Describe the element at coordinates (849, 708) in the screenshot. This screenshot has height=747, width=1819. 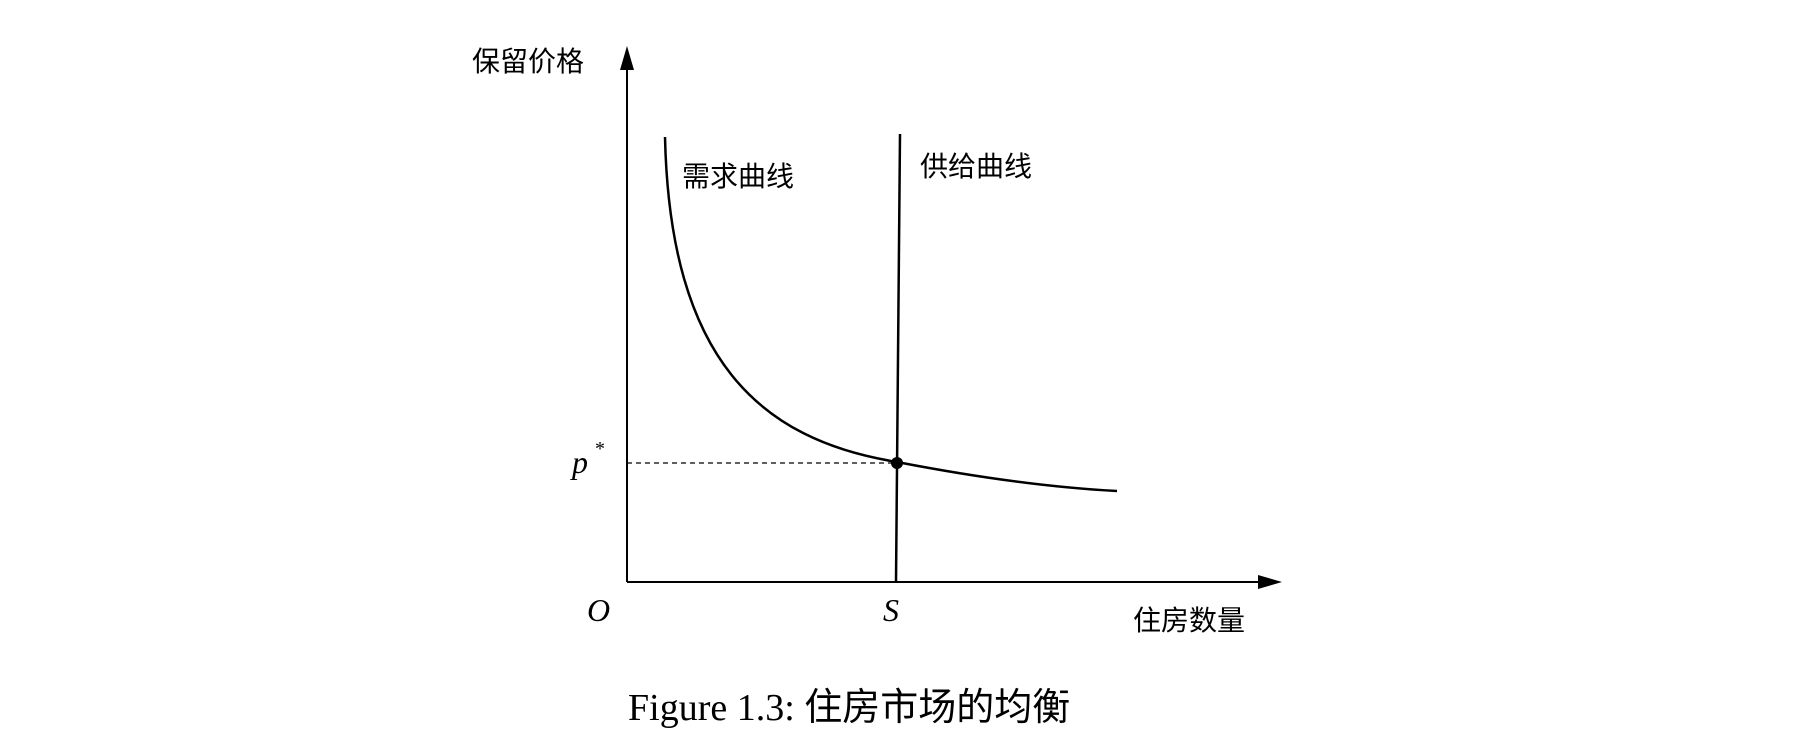
I see `figure-caption: Figure 1.3: 住房市场的均衡` at that location.